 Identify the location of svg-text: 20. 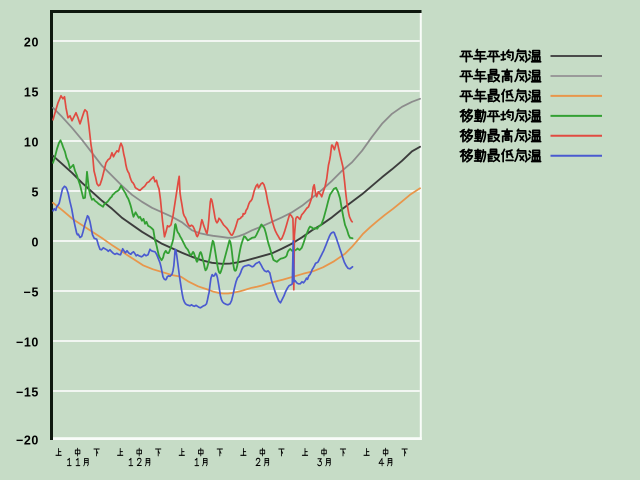
(31, 43).